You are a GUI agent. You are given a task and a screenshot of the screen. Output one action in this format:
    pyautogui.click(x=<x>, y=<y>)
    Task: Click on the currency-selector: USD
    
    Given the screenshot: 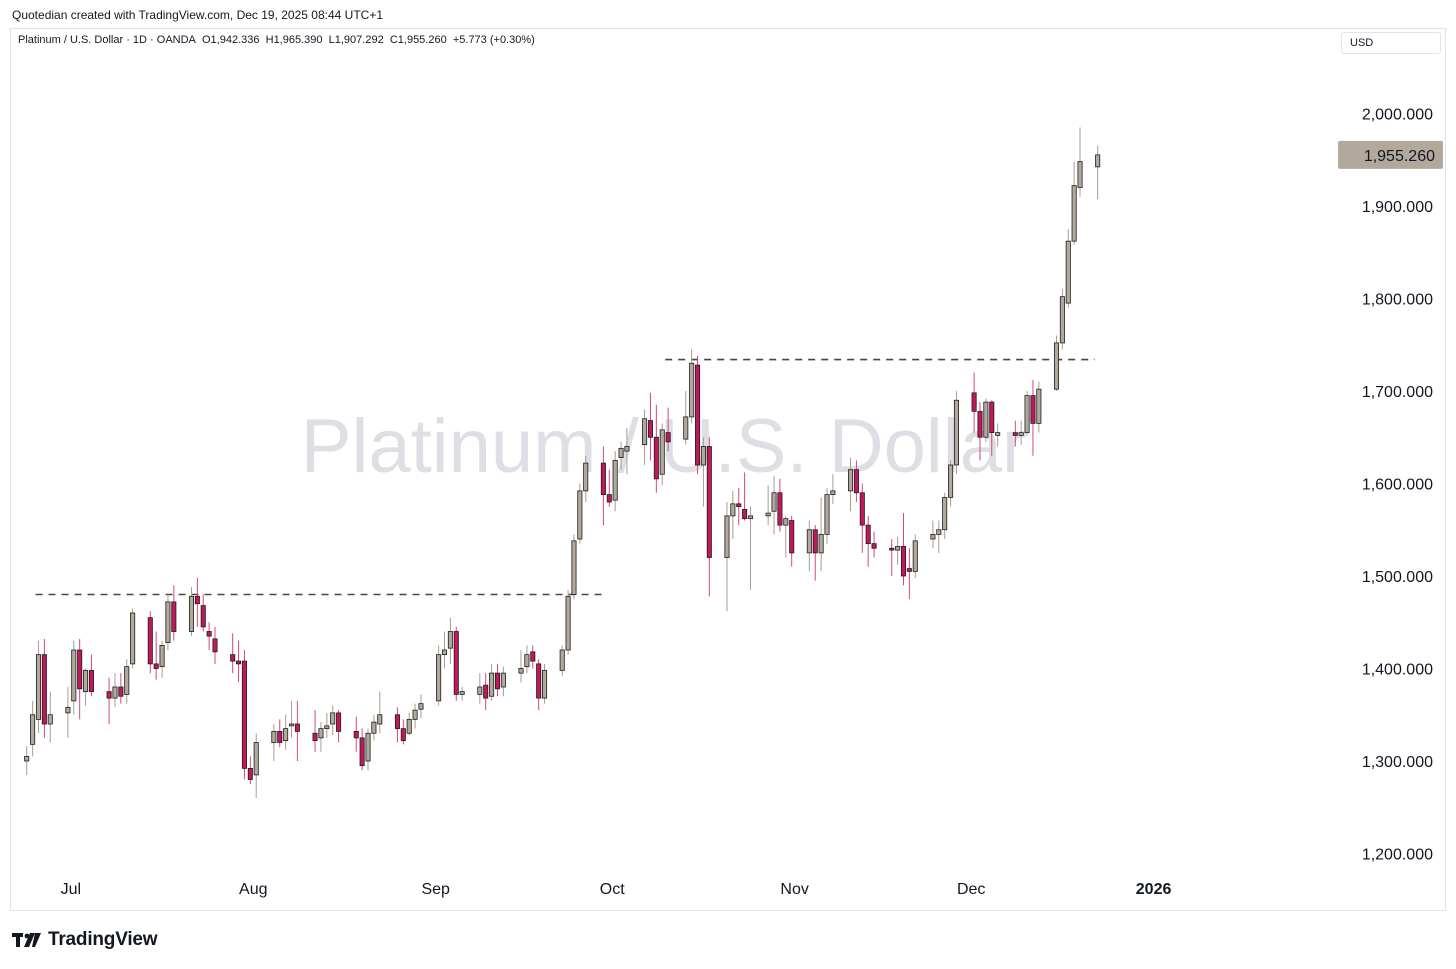 What is the action you would take?
    pyautogui.click(x=1391, y=43)
    